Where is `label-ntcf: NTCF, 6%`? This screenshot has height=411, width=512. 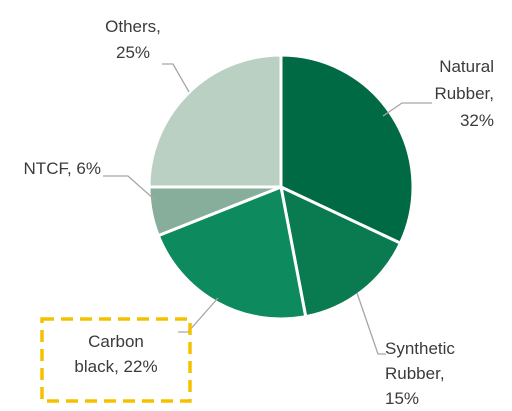 label-ntcf: NTCF, 6% is located at coordinates (62, 168).